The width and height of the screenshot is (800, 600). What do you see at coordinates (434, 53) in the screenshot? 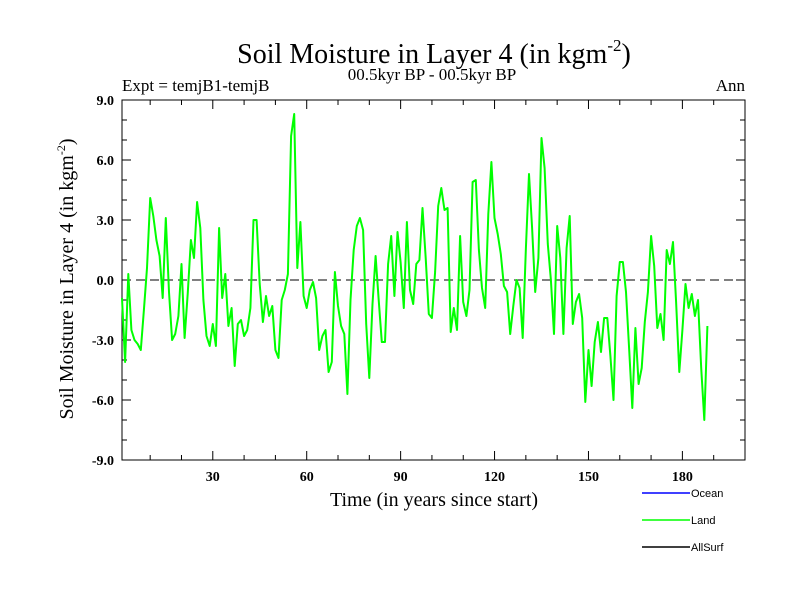
I see `chart-title: Soil Moisture in Layer 4 (in kgm-2)` at bounding box center [434, 53].